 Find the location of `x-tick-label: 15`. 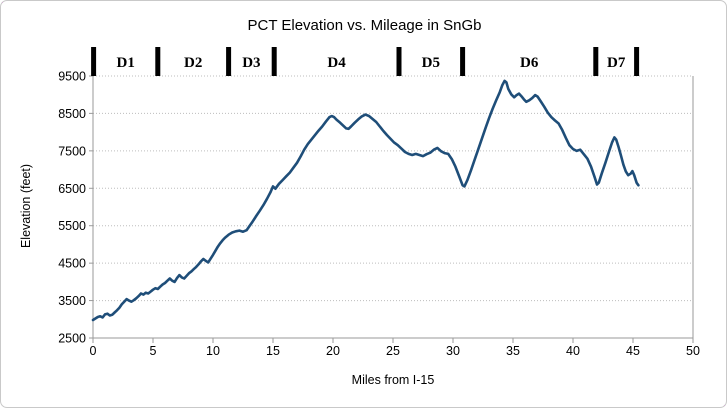

x-tick-label: 15 is located at coordinates (273, 351).